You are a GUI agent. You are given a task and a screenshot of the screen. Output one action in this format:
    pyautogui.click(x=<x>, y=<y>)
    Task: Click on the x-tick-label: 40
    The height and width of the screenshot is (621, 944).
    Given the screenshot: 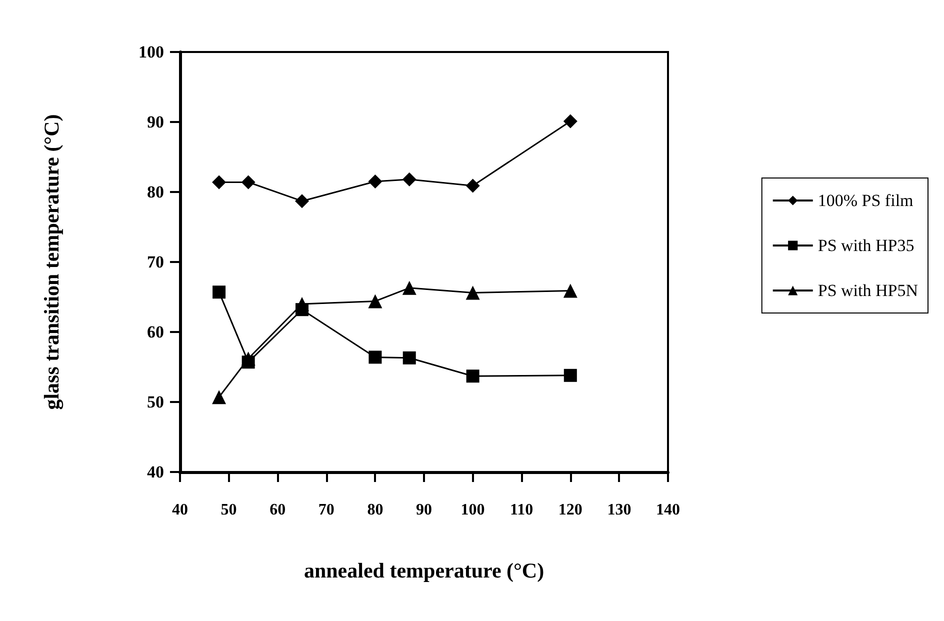 What is the action you would take?
    pyautogui.click(x=180, y=510)
    